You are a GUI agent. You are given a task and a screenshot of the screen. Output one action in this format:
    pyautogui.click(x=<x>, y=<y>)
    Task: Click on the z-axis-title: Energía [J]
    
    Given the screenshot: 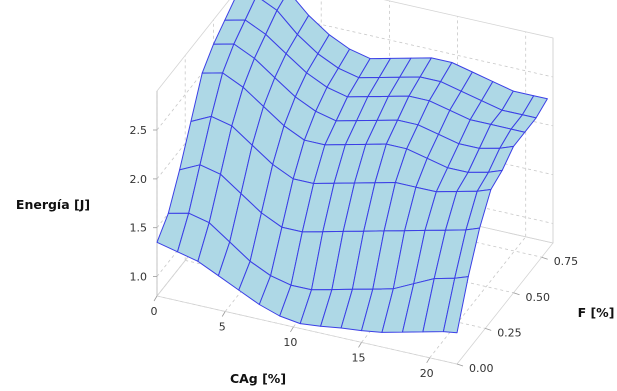 What is the action you would take?
    pyautogui.click(x=53, y=204)
    